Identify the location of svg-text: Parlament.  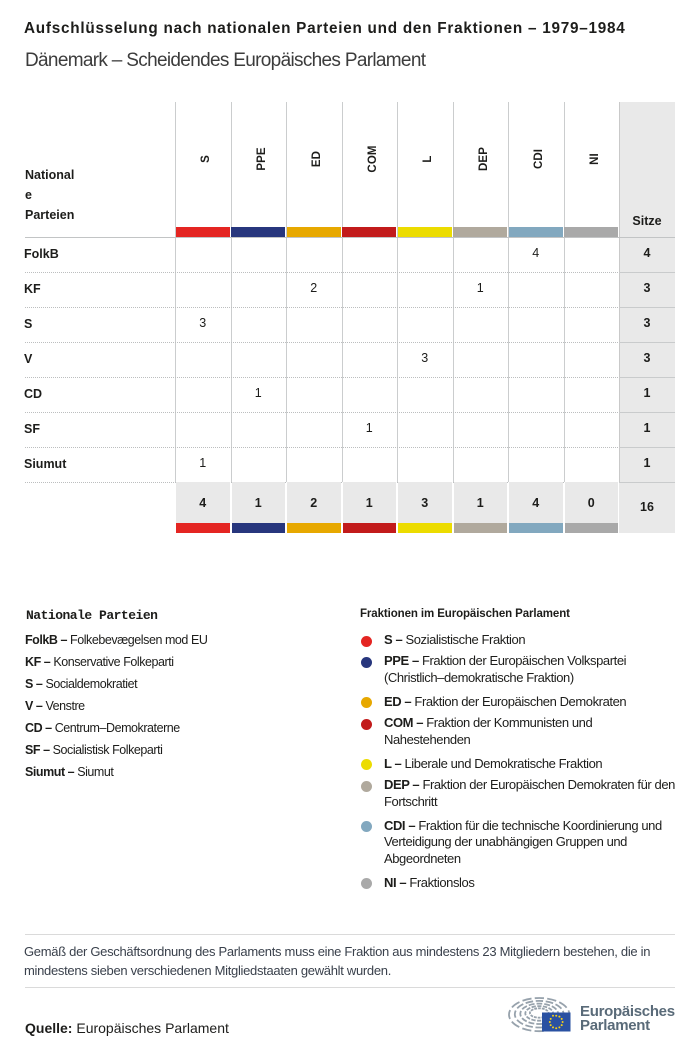
(615, 1025).